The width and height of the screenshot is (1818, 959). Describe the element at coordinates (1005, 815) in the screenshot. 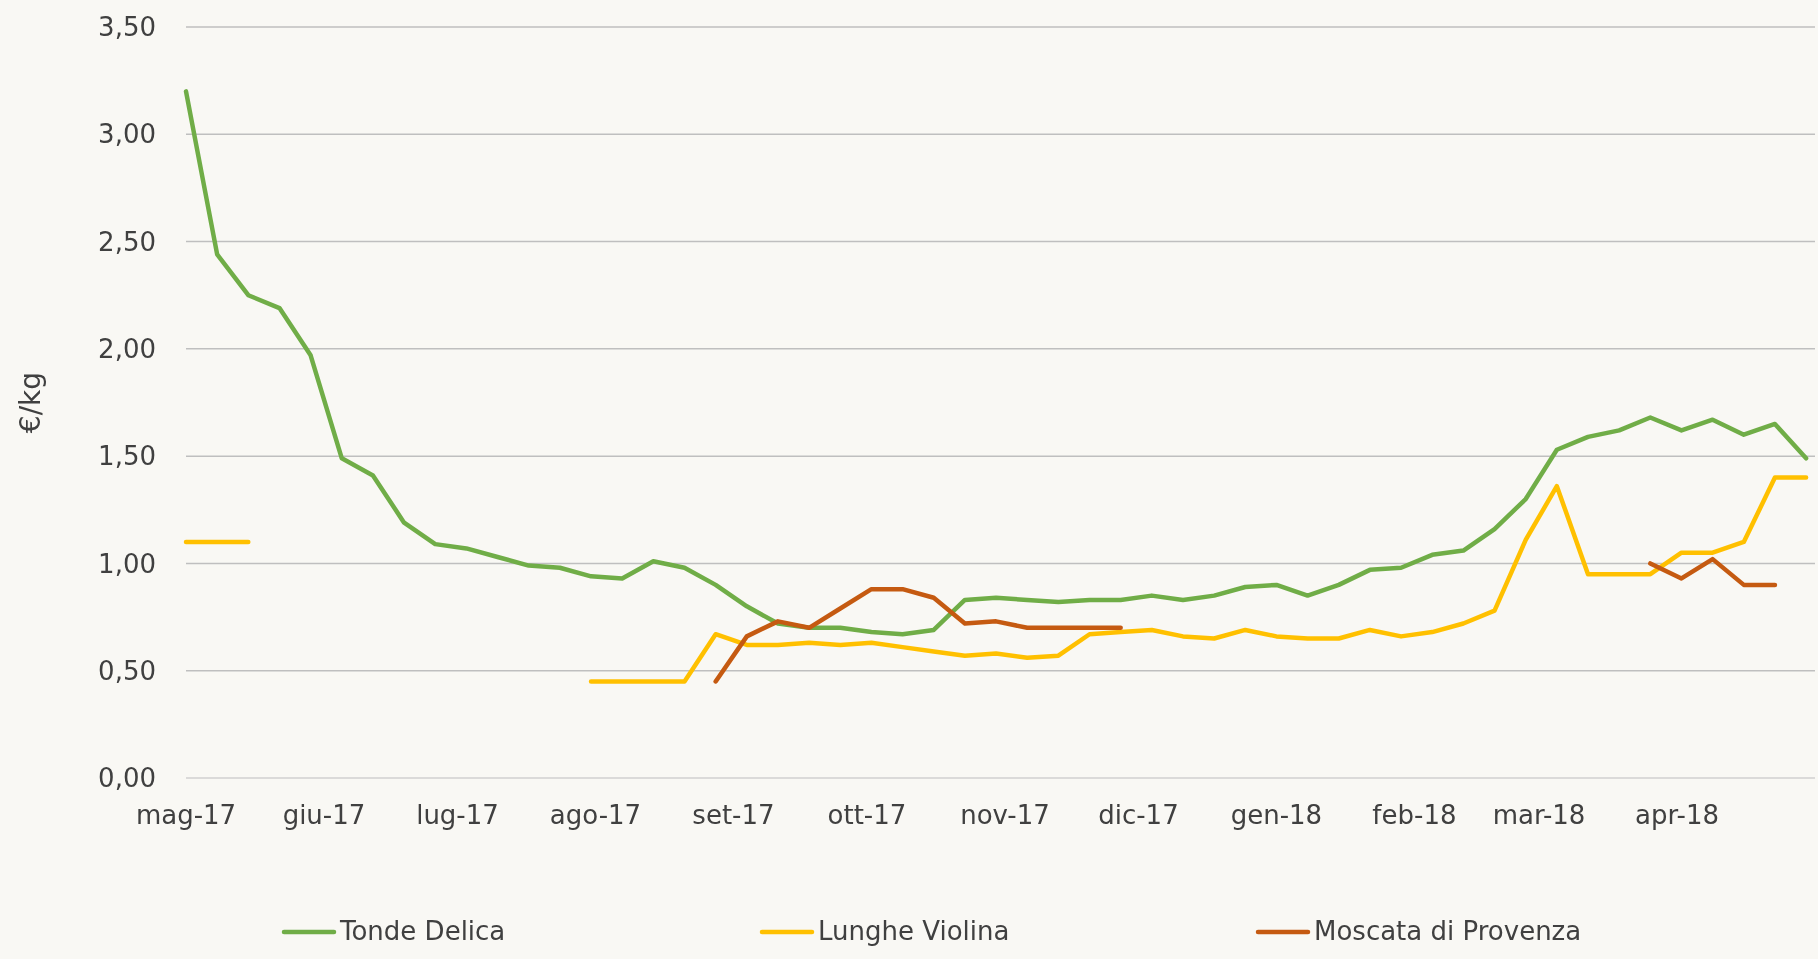

I see `x-tick-label: nov-17` at that location.